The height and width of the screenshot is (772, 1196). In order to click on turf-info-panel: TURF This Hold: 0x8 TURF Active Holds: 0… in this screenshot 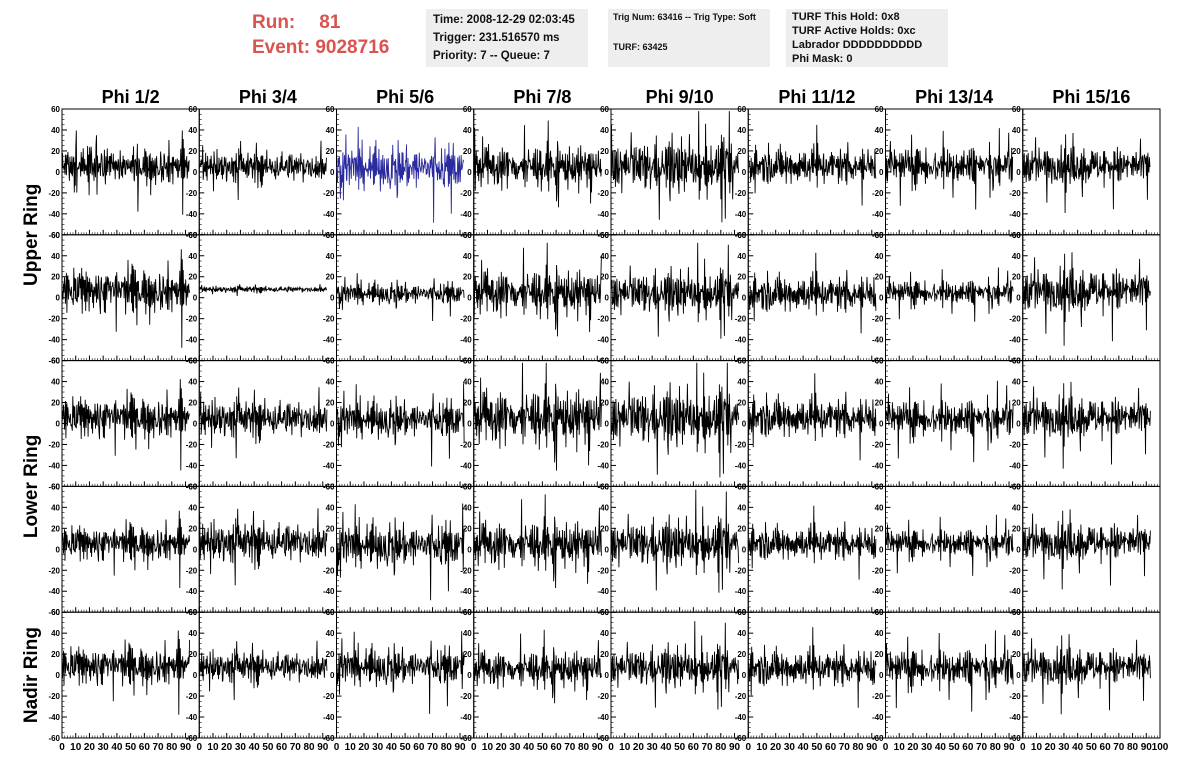, I will do `click(867, 38)`.